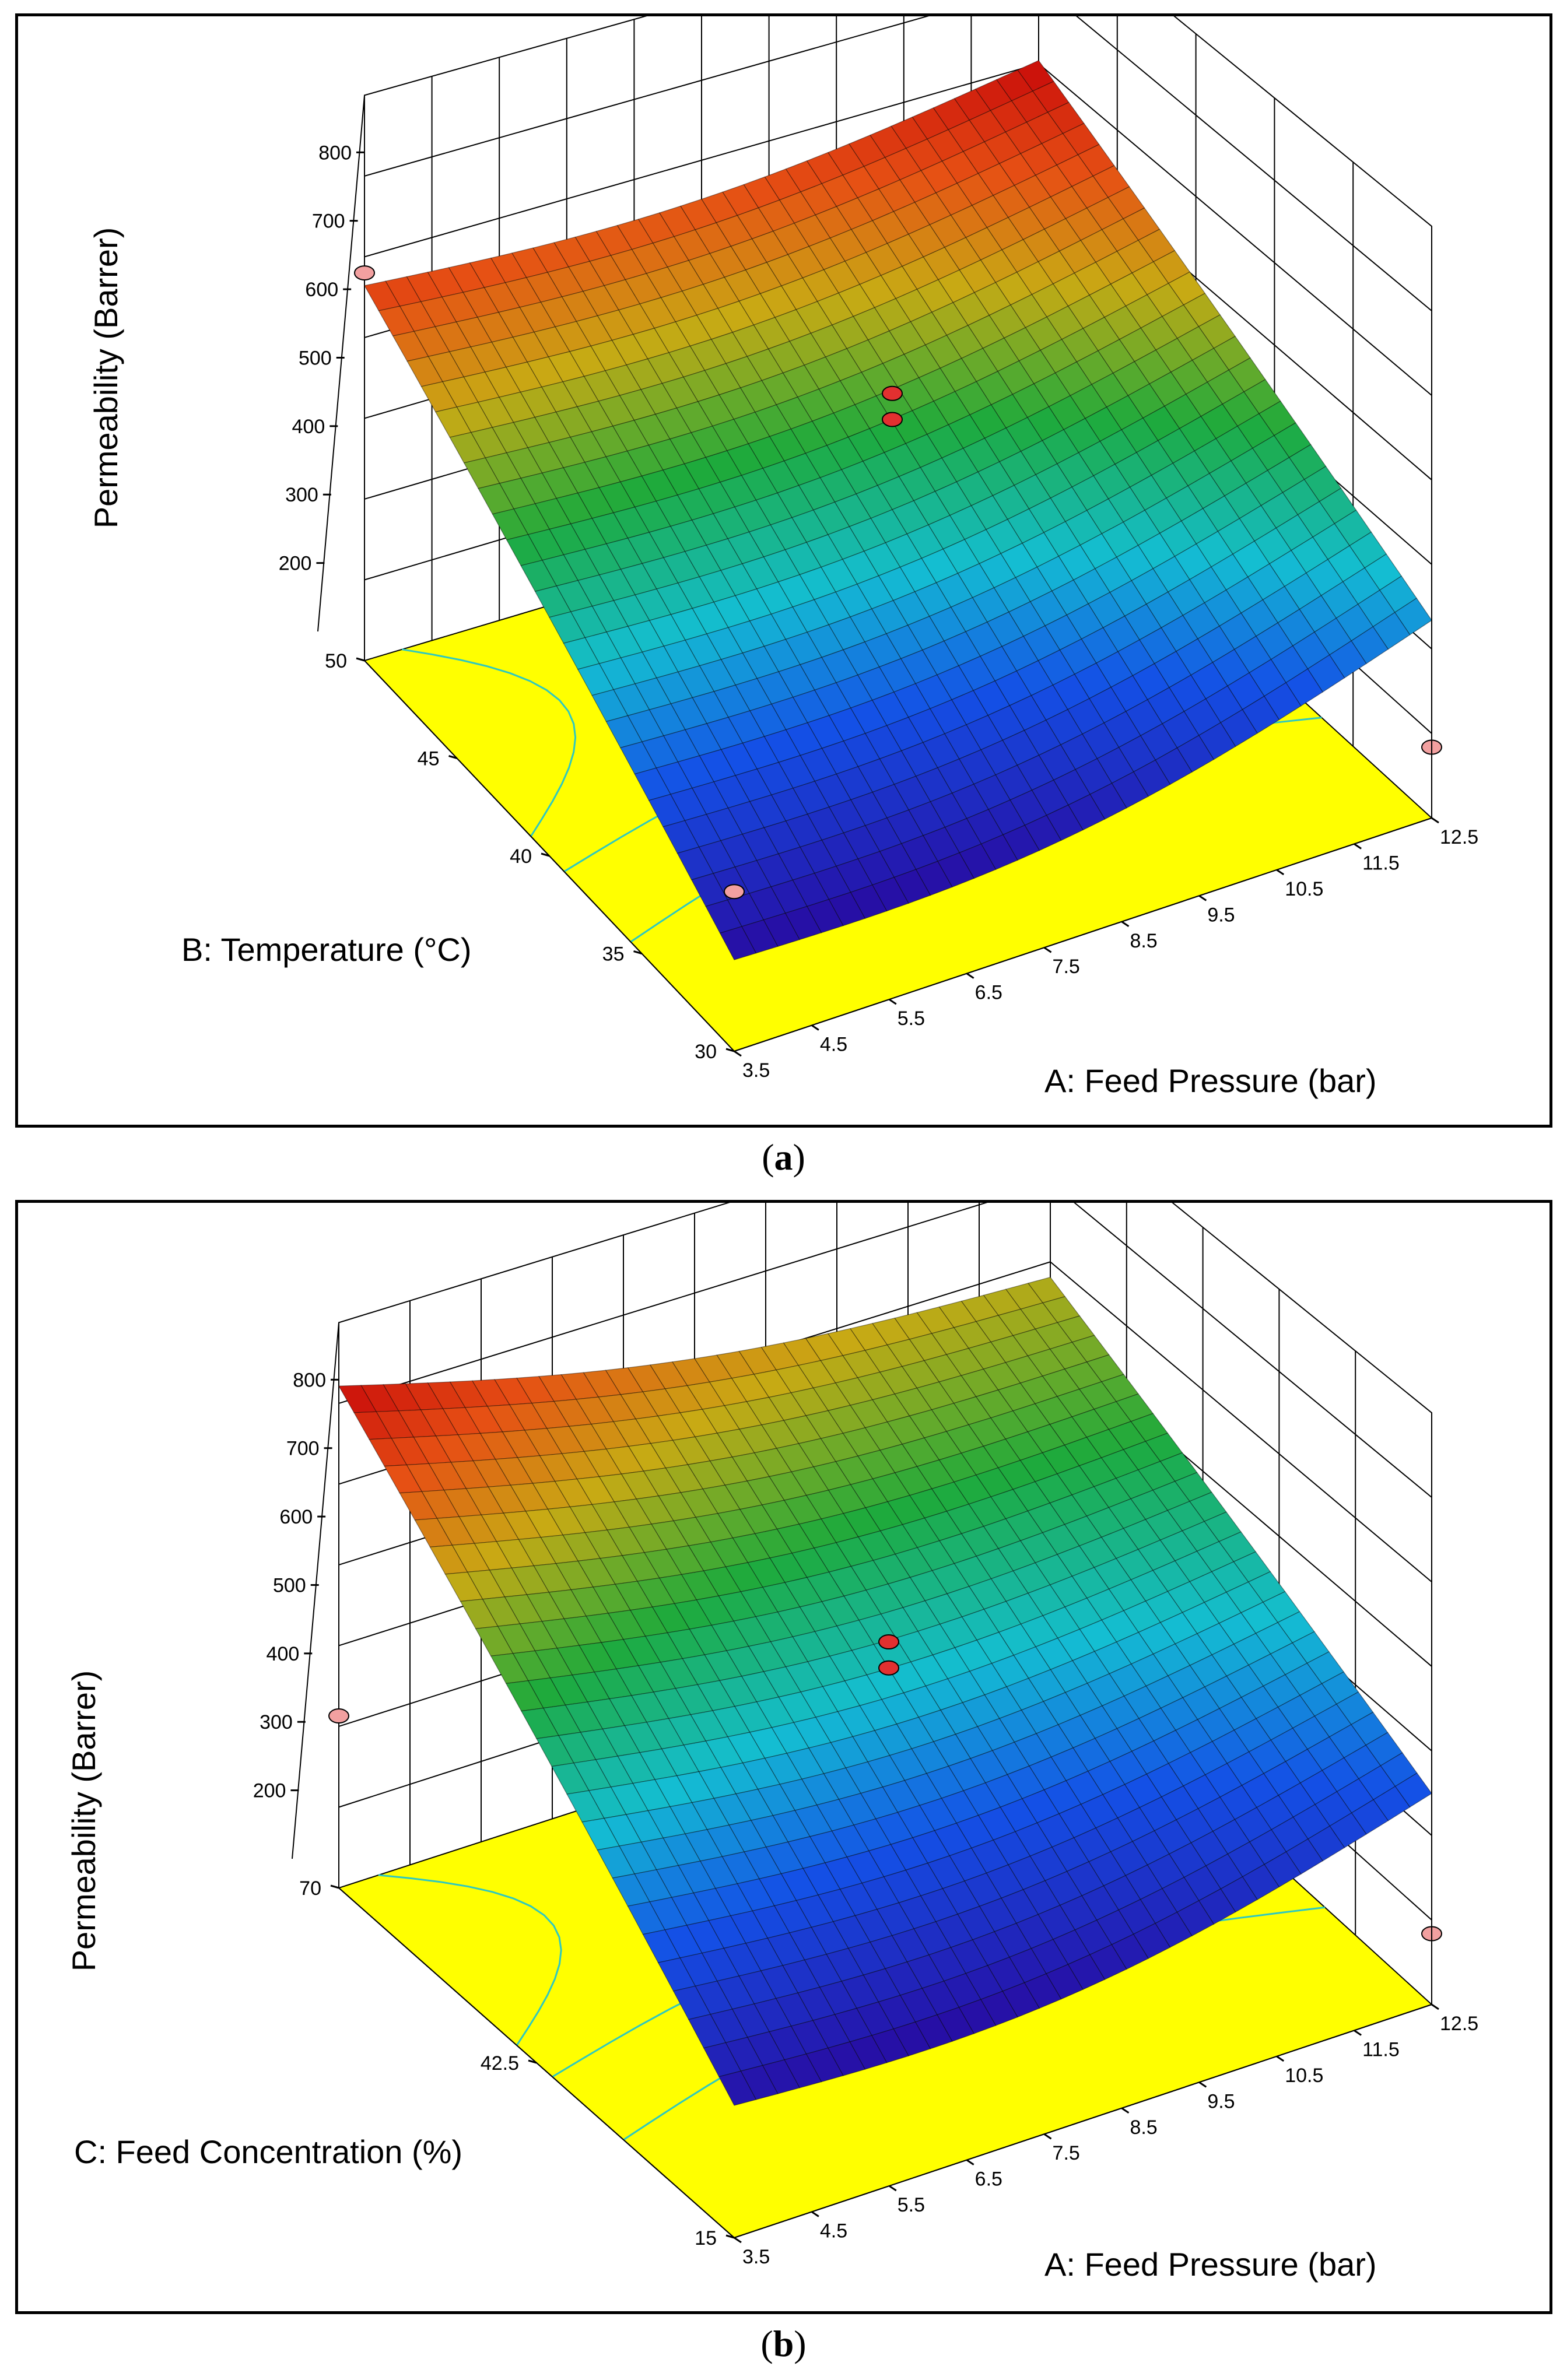 This screenshot has width=1567, height=2380. Describe the element at coordinates (898, 163) in the screenshot. I see `gridline-back-h` at that location.